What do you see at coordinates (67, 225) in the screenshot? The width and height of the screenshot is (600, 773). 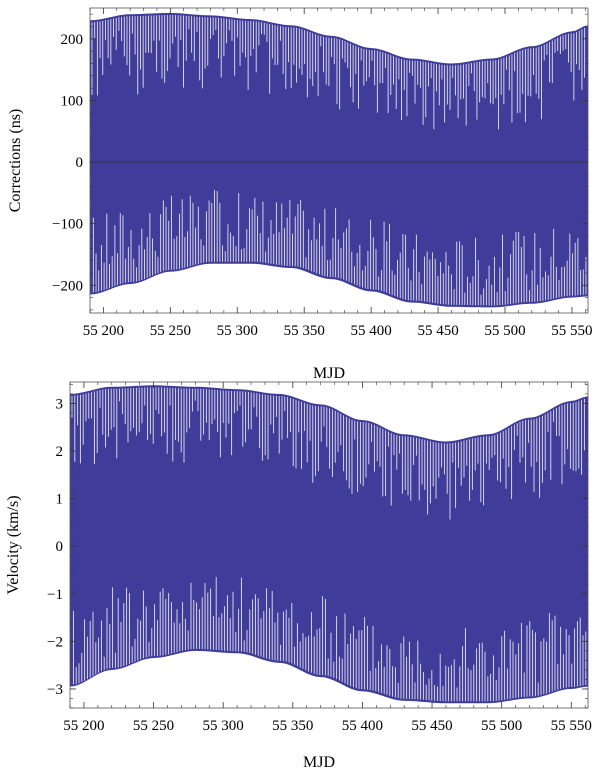 I see `y-tick-label: −100` at bounding box center [67, 225].